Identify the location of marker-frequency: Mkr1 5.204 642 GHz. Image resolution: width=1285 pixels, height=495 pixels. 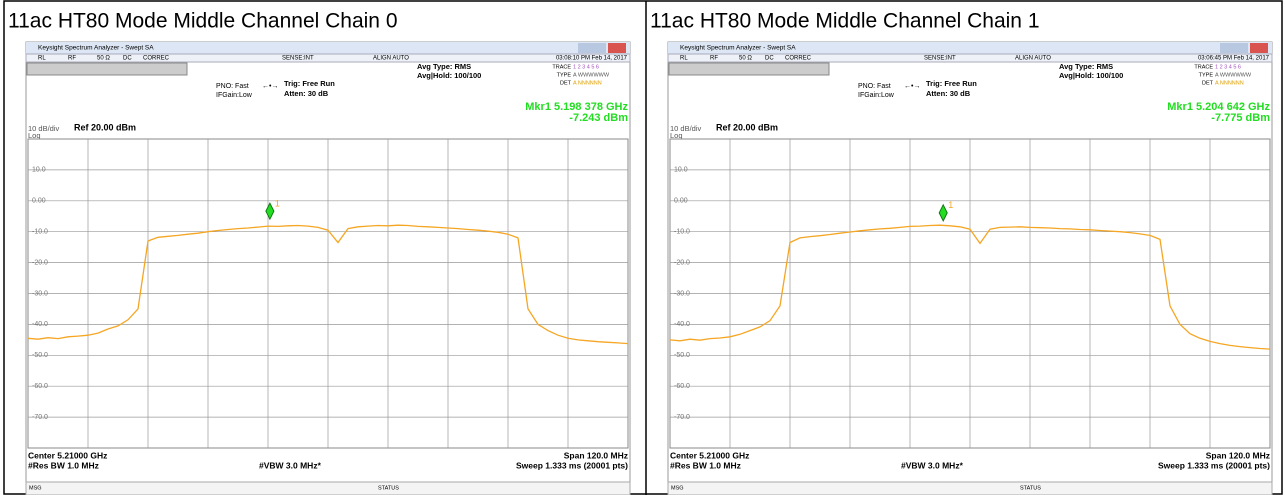
(1218, 107).